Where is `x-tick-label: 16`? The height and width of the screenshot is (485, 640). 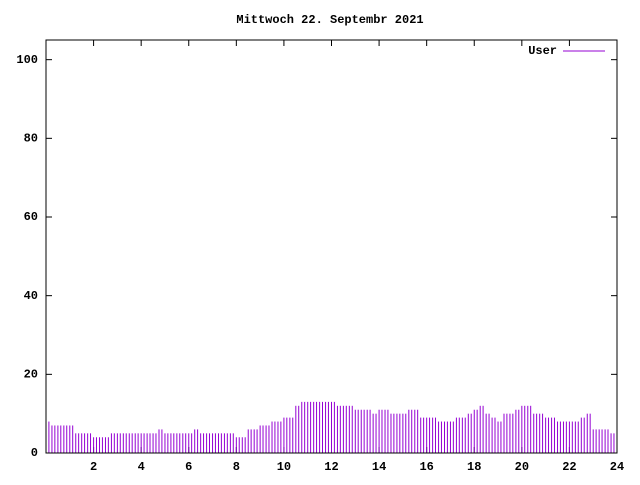 x-tick-label: 16 is located at coordinates (426, 467).